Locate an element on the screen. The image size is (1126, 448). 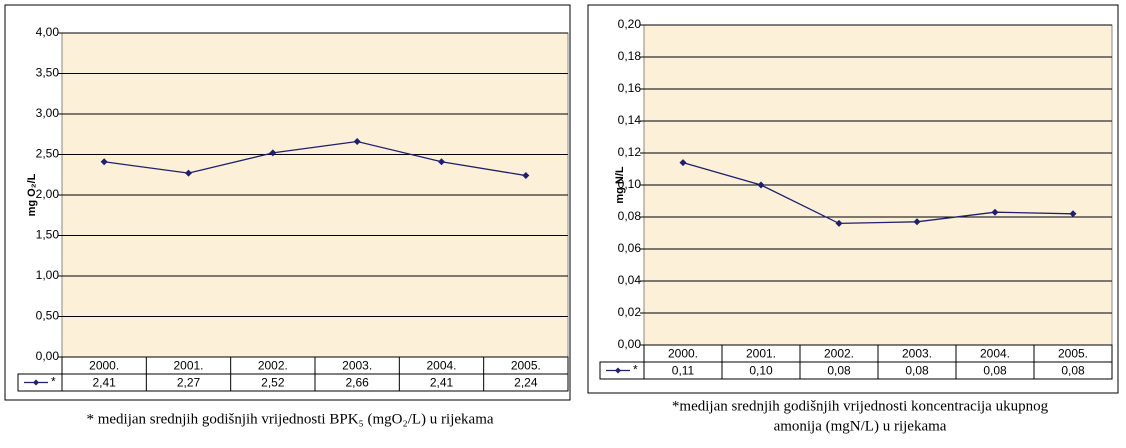
y-tick-label: 4,00 is located at coordinates (48, 32).